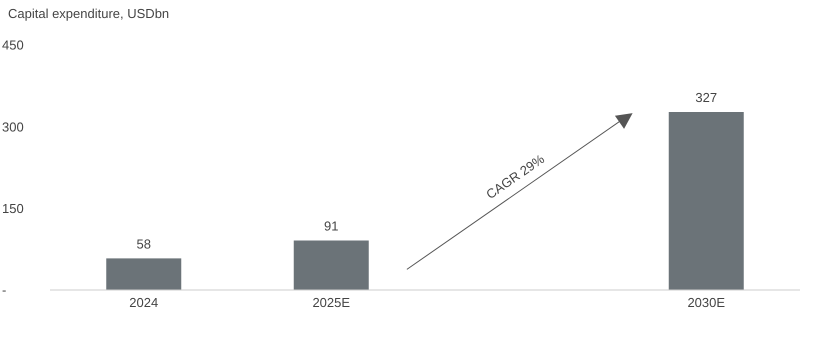  What do you see at coordinates (706, 302) in the screenshot?
I see `x-tick-label: 2030E` at bounding box center [706, 302].